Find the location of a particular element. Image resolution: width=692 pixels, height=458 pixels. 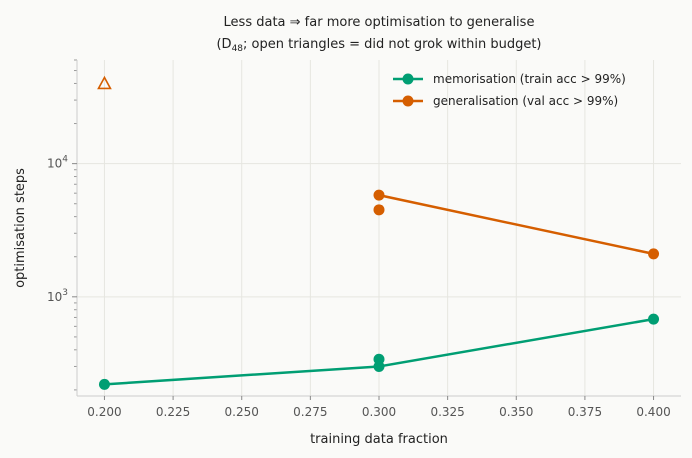

x-tick-label: 0.400 is located at coordinates (653, 412).